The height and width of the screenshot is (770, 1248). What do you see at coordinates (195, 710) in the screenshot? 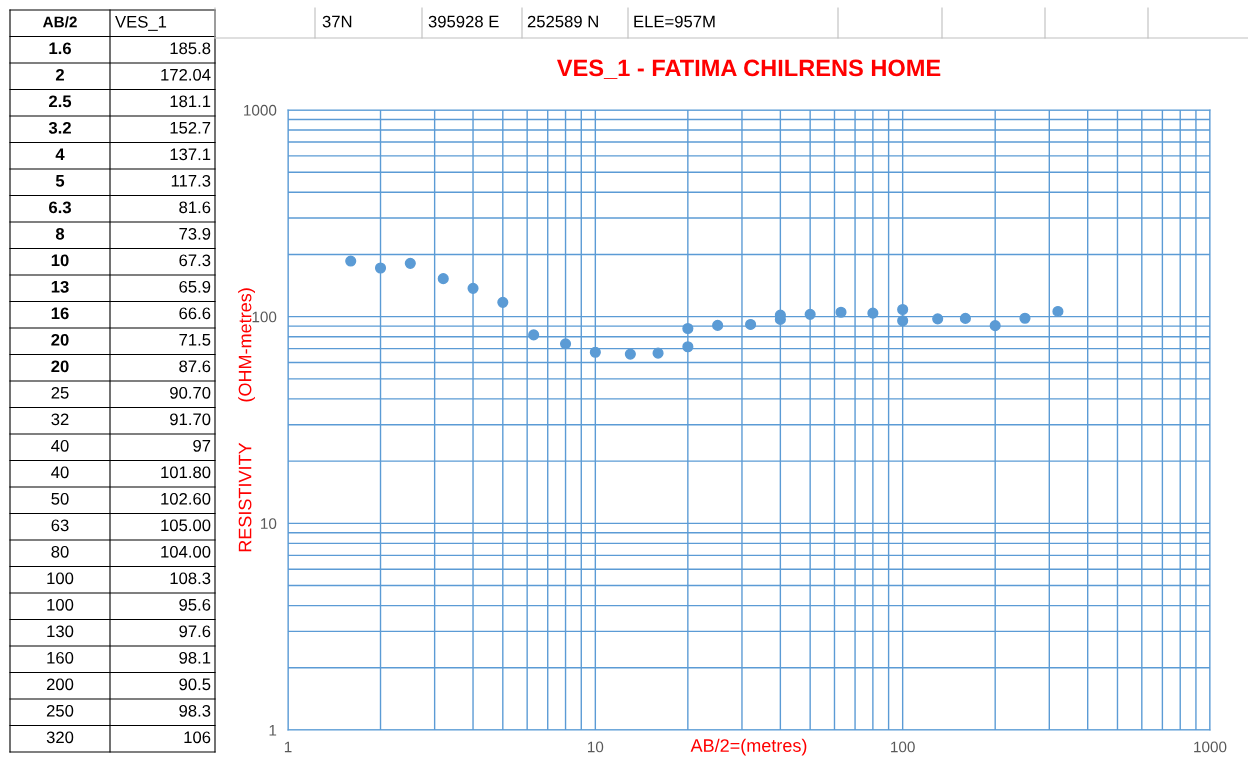
I see `text: 98.3` at bounding box center [195, 710].